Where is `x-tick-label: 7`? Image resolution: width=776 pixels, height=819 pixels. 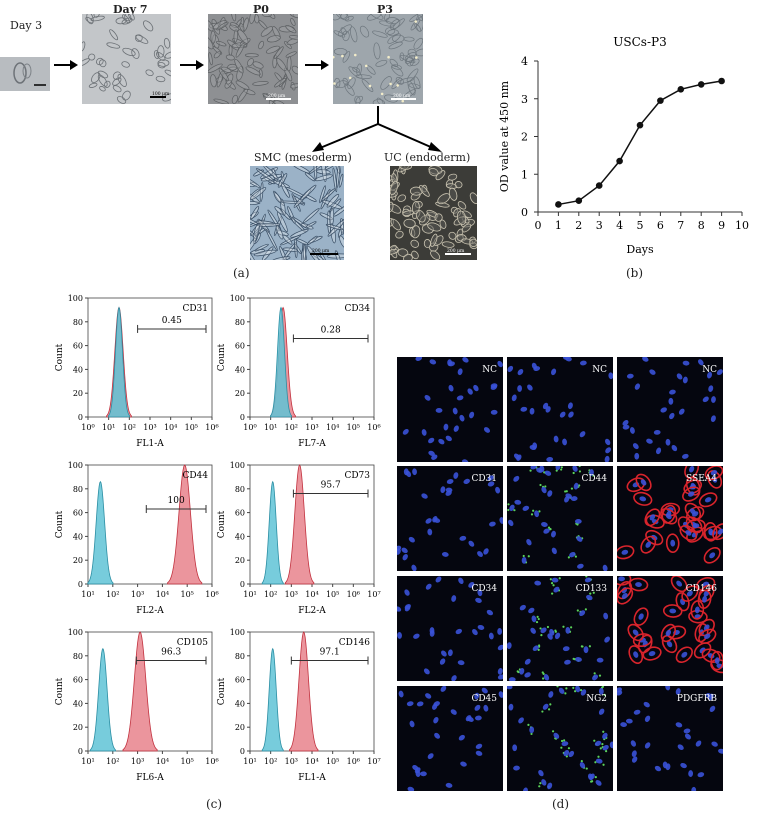 x-tick-label: 7 is located at coordinates (680, 225).